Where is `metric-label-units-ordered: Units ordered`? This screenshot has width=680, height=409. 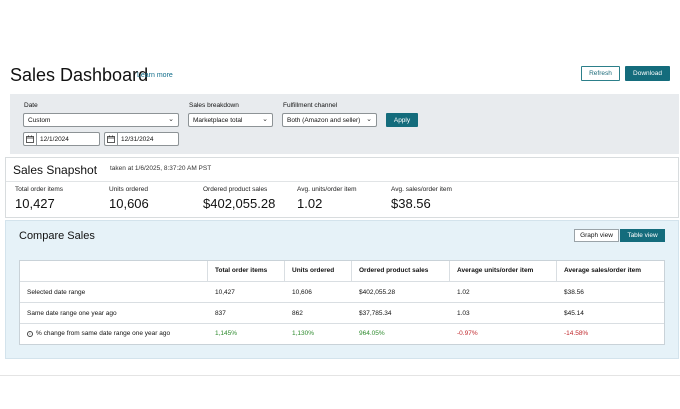 metric-label-units-ordered: Units ordered is located at coordinates (129, 189).